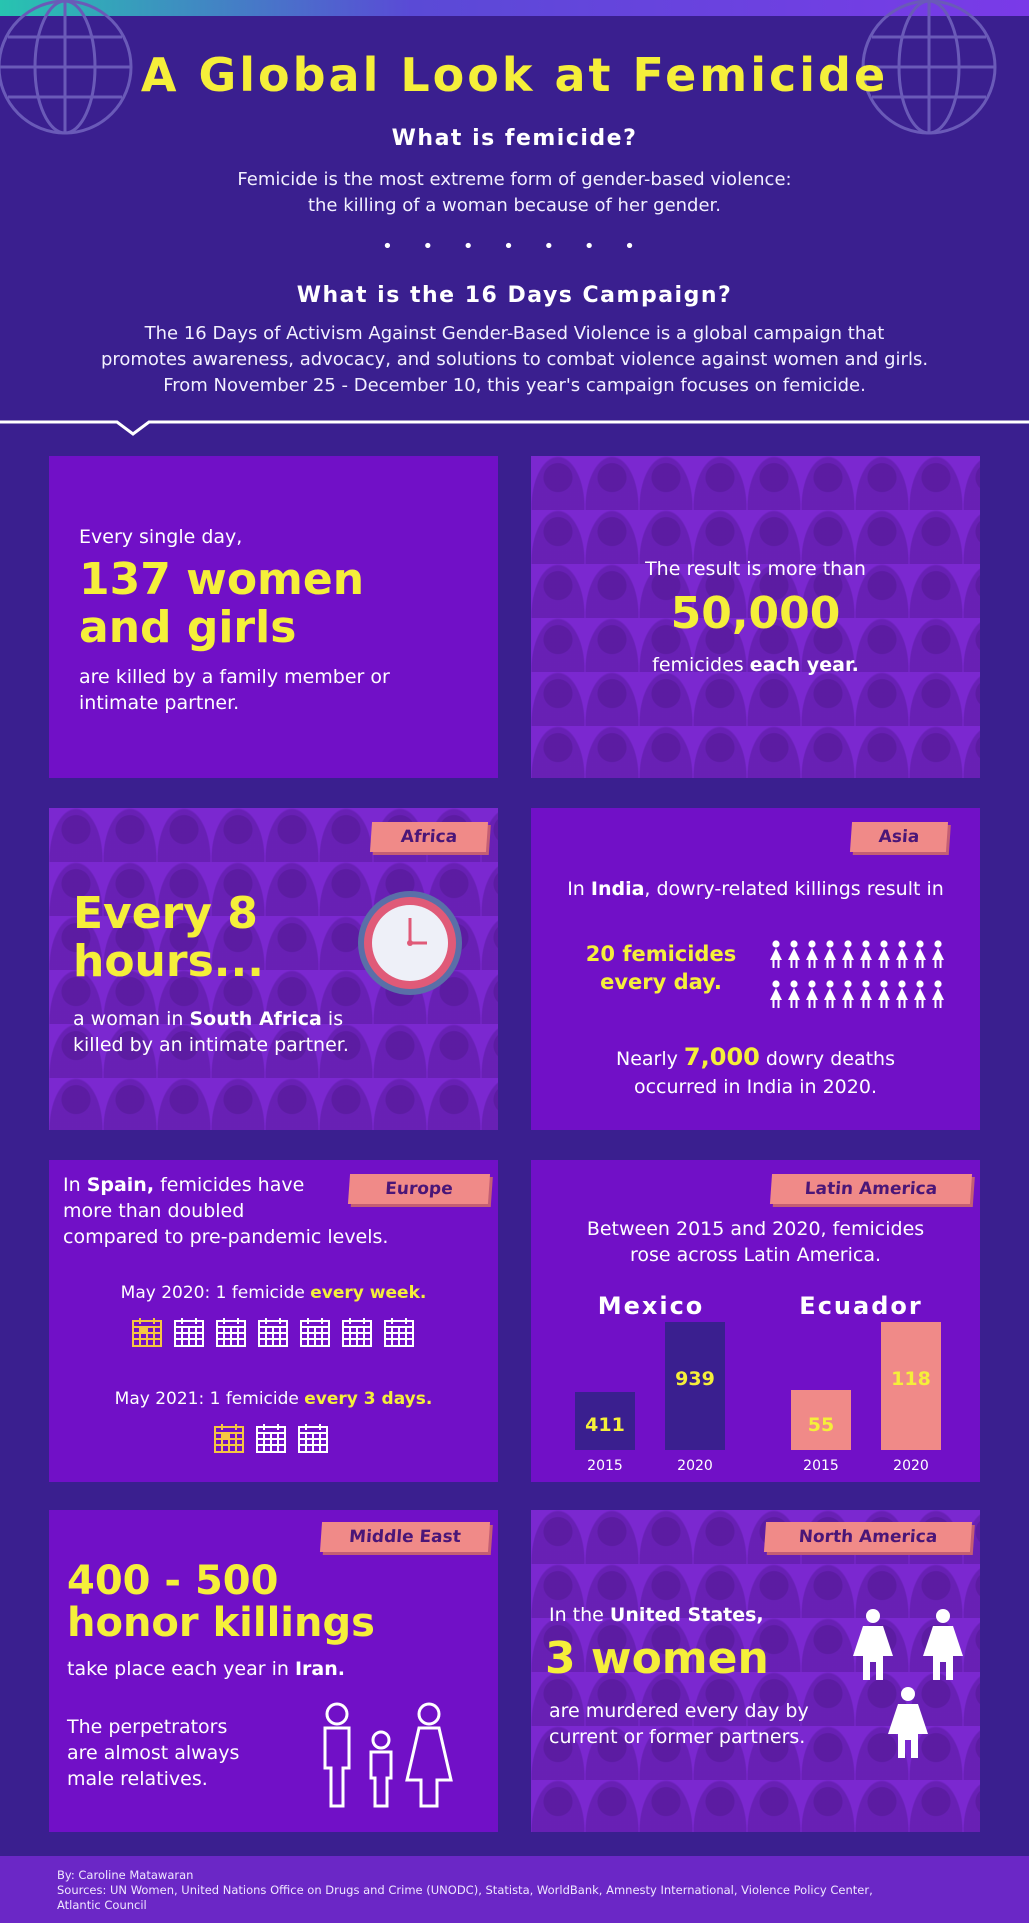 This screenshot has width=1029, height=1923. What do you see at coordinates (410, 943) in the screenshot?
I see `clock-icon` at bounding box center [410, 943].